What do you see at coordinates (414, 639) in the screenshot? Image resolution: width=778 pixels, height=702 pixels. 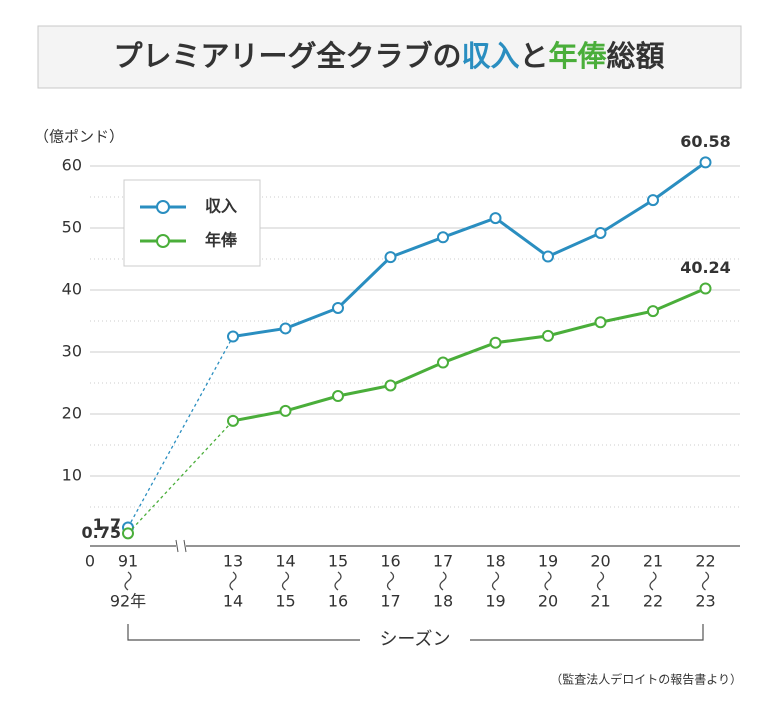 I see `x-axis-label: シーズン` at bounding box center [414, 639].